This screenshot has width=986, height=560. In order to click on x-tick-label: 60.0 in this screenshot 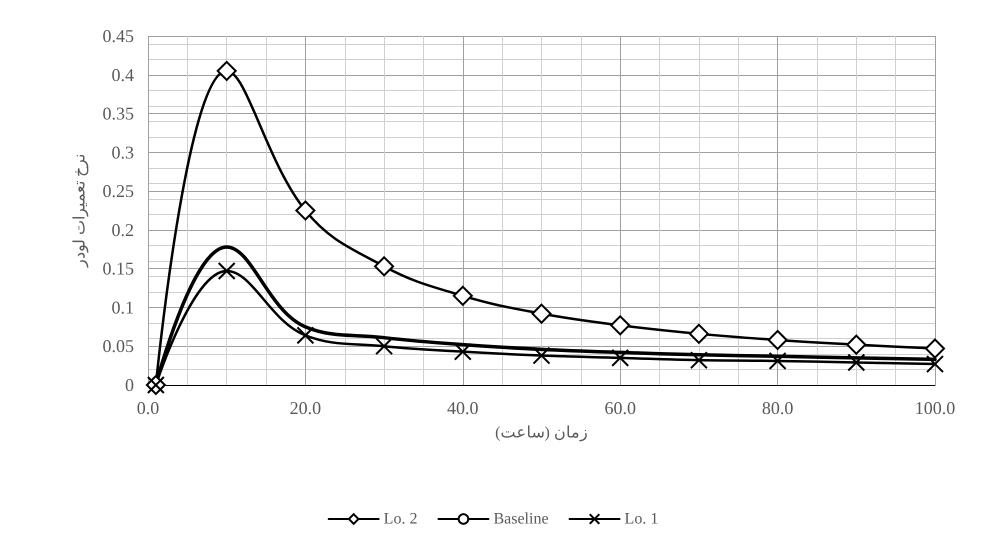, I will do `click(620, 408)`.